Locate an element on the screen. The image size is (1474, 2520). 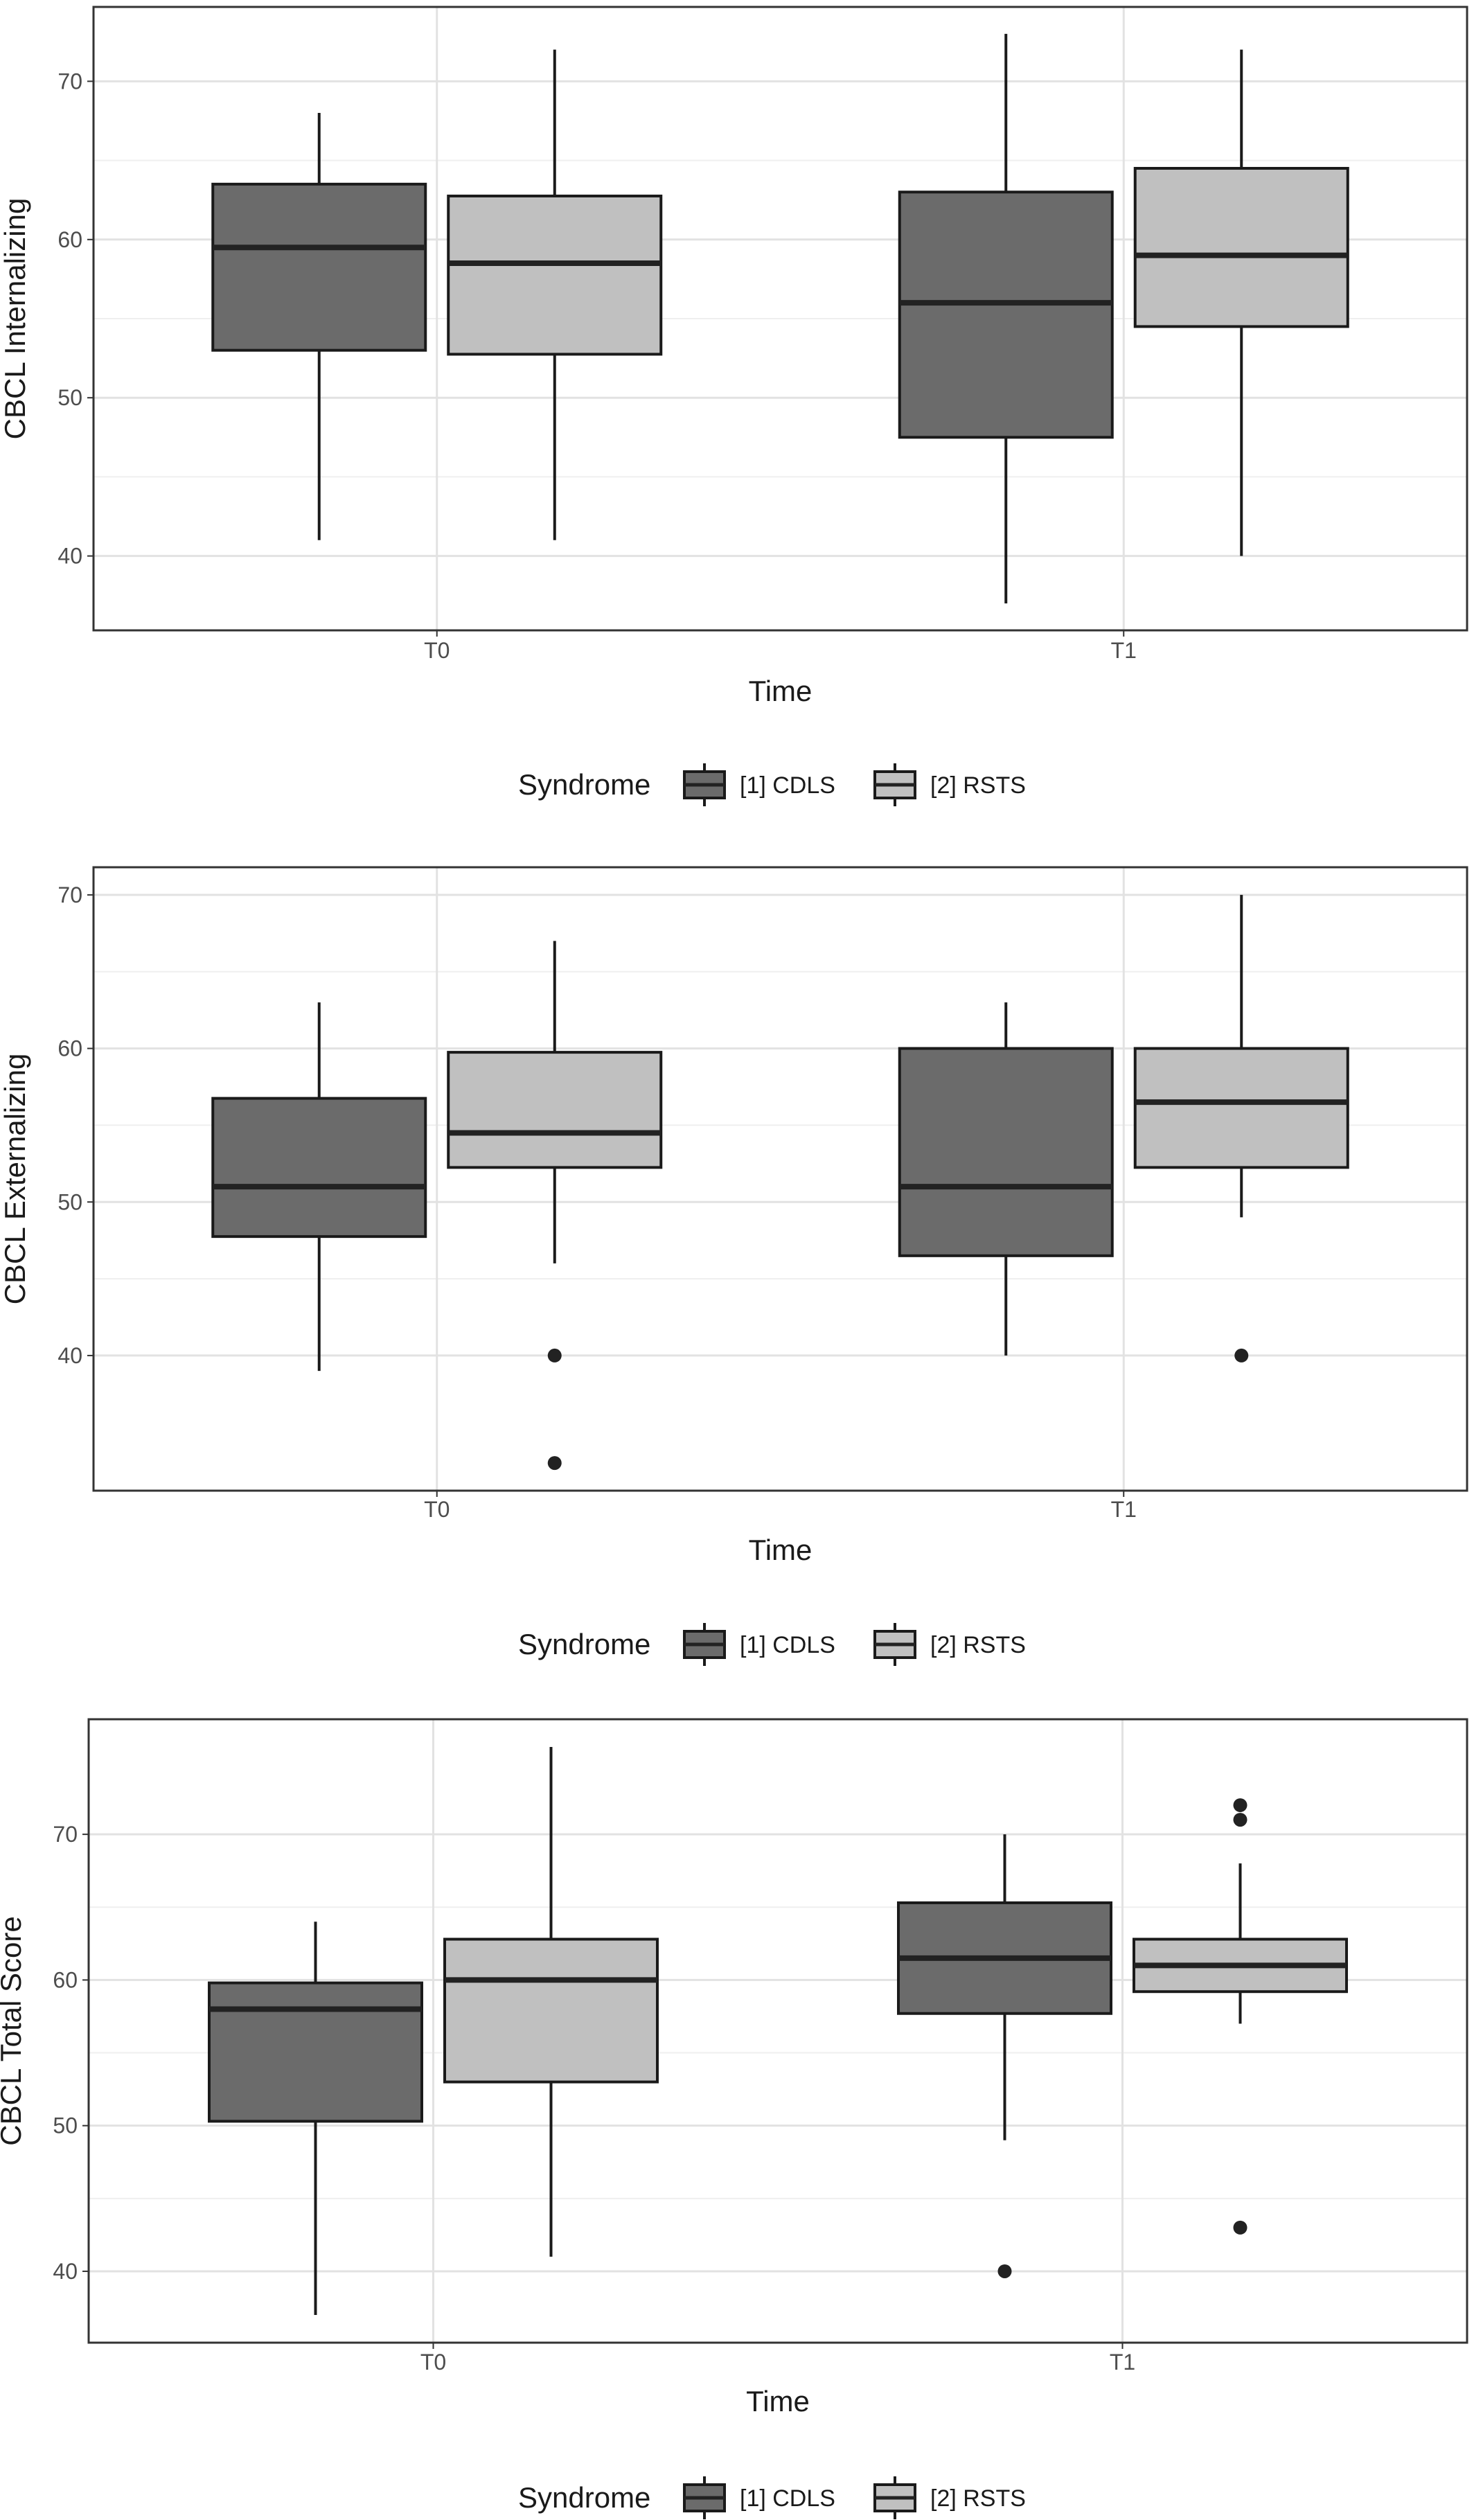
y-axis-title: CBCL Total Score is located at coordinates (13, 2031).